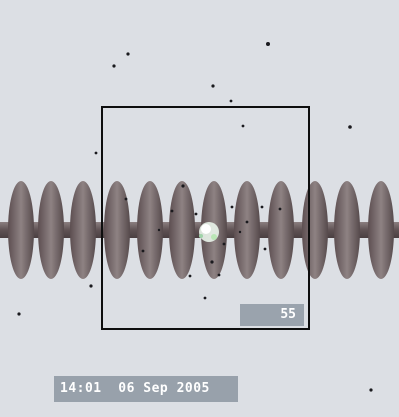  What do you see at coordinates (209, 232) in the screenshot?
I see `discharge-spot` at bounding box center [209, 232].